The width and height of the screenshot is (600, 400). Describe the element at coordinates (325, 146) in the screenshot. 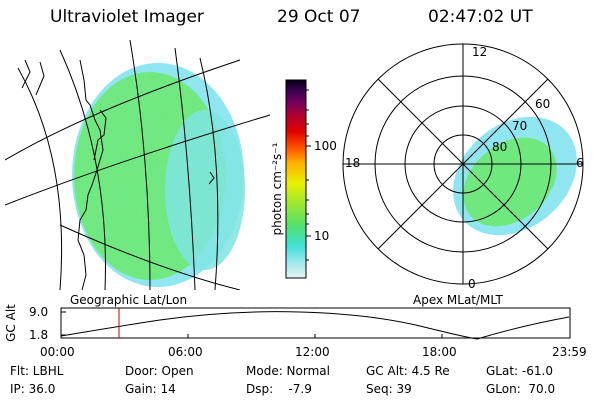

I see `colorbar-tick-100: 100` at that location.